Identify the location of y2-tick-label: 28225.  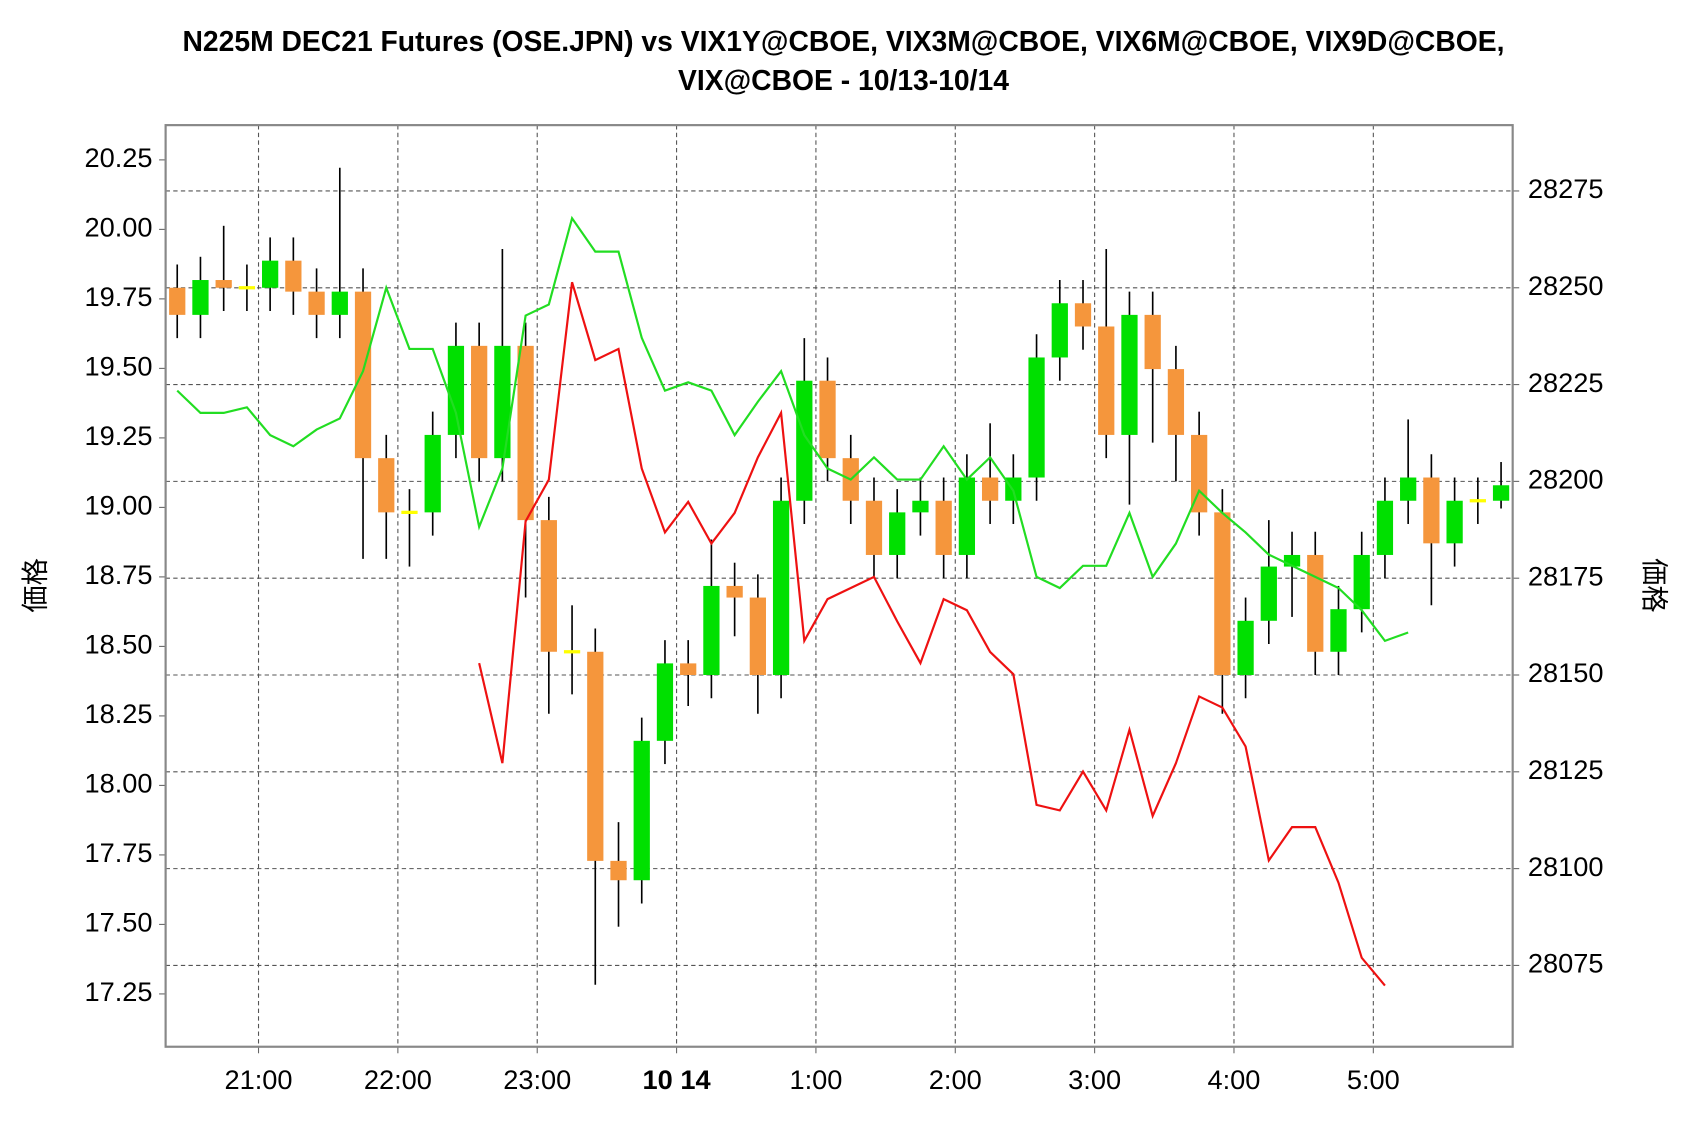
(1566, 382).